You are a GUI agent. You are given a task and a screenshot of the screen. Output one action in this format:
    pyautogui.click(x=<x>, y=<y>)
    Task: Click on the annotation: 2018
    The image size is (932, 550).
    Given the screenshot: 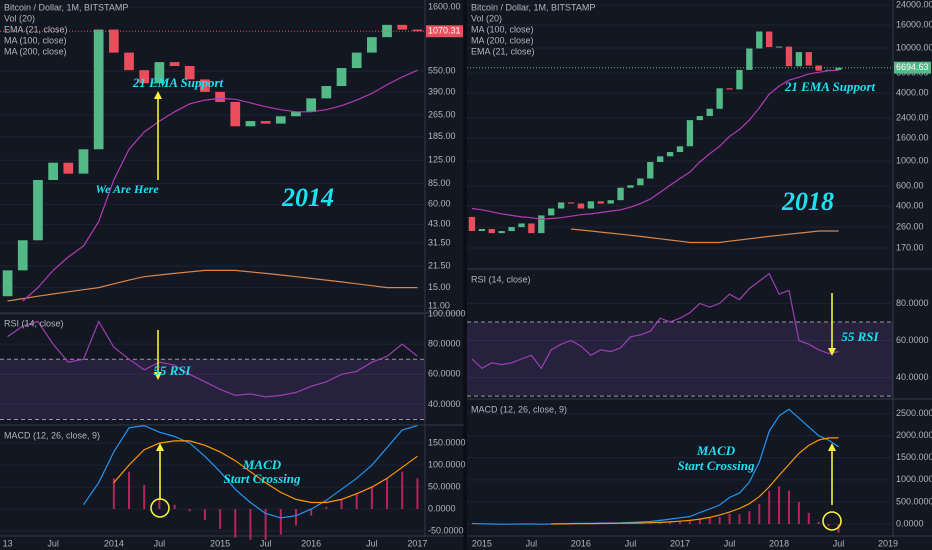 What is the action you would take?
    pyautogui.click(x=807, y=201)
    